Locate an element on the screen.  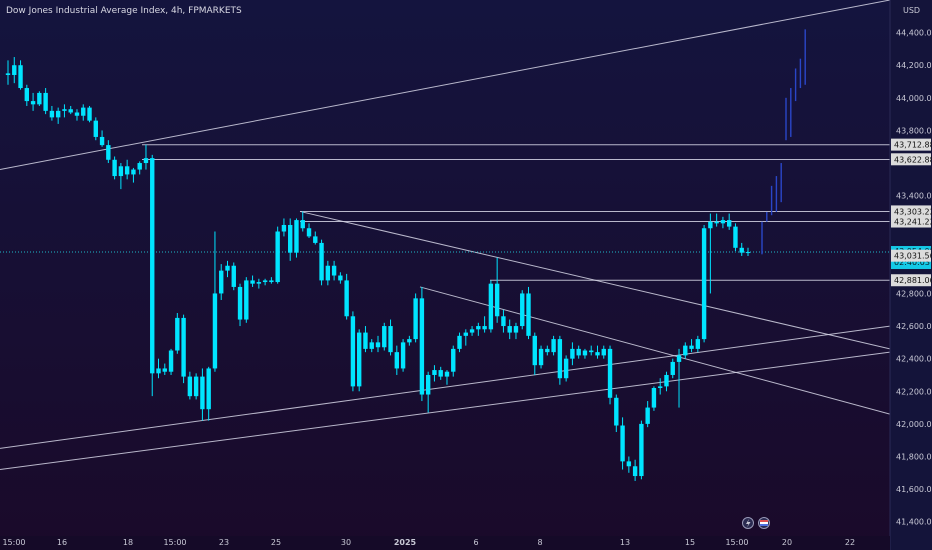
level-price-value: 43,712.88 is located at coordinates (913, 145).